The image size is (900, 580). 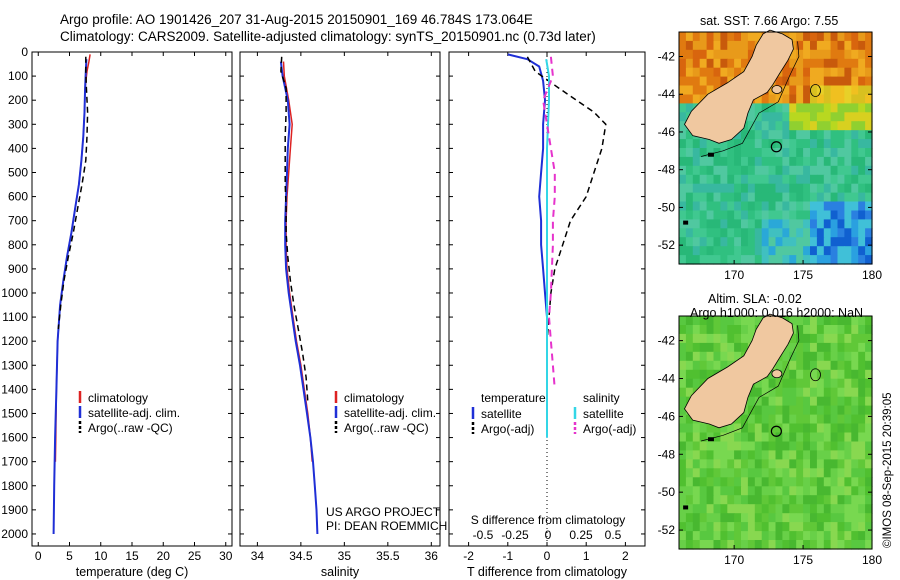 What do you see at coordinates (345, 556) in the screenshot?
I see `salinity-xtick-label: 35` at bounding box center [345, 556].